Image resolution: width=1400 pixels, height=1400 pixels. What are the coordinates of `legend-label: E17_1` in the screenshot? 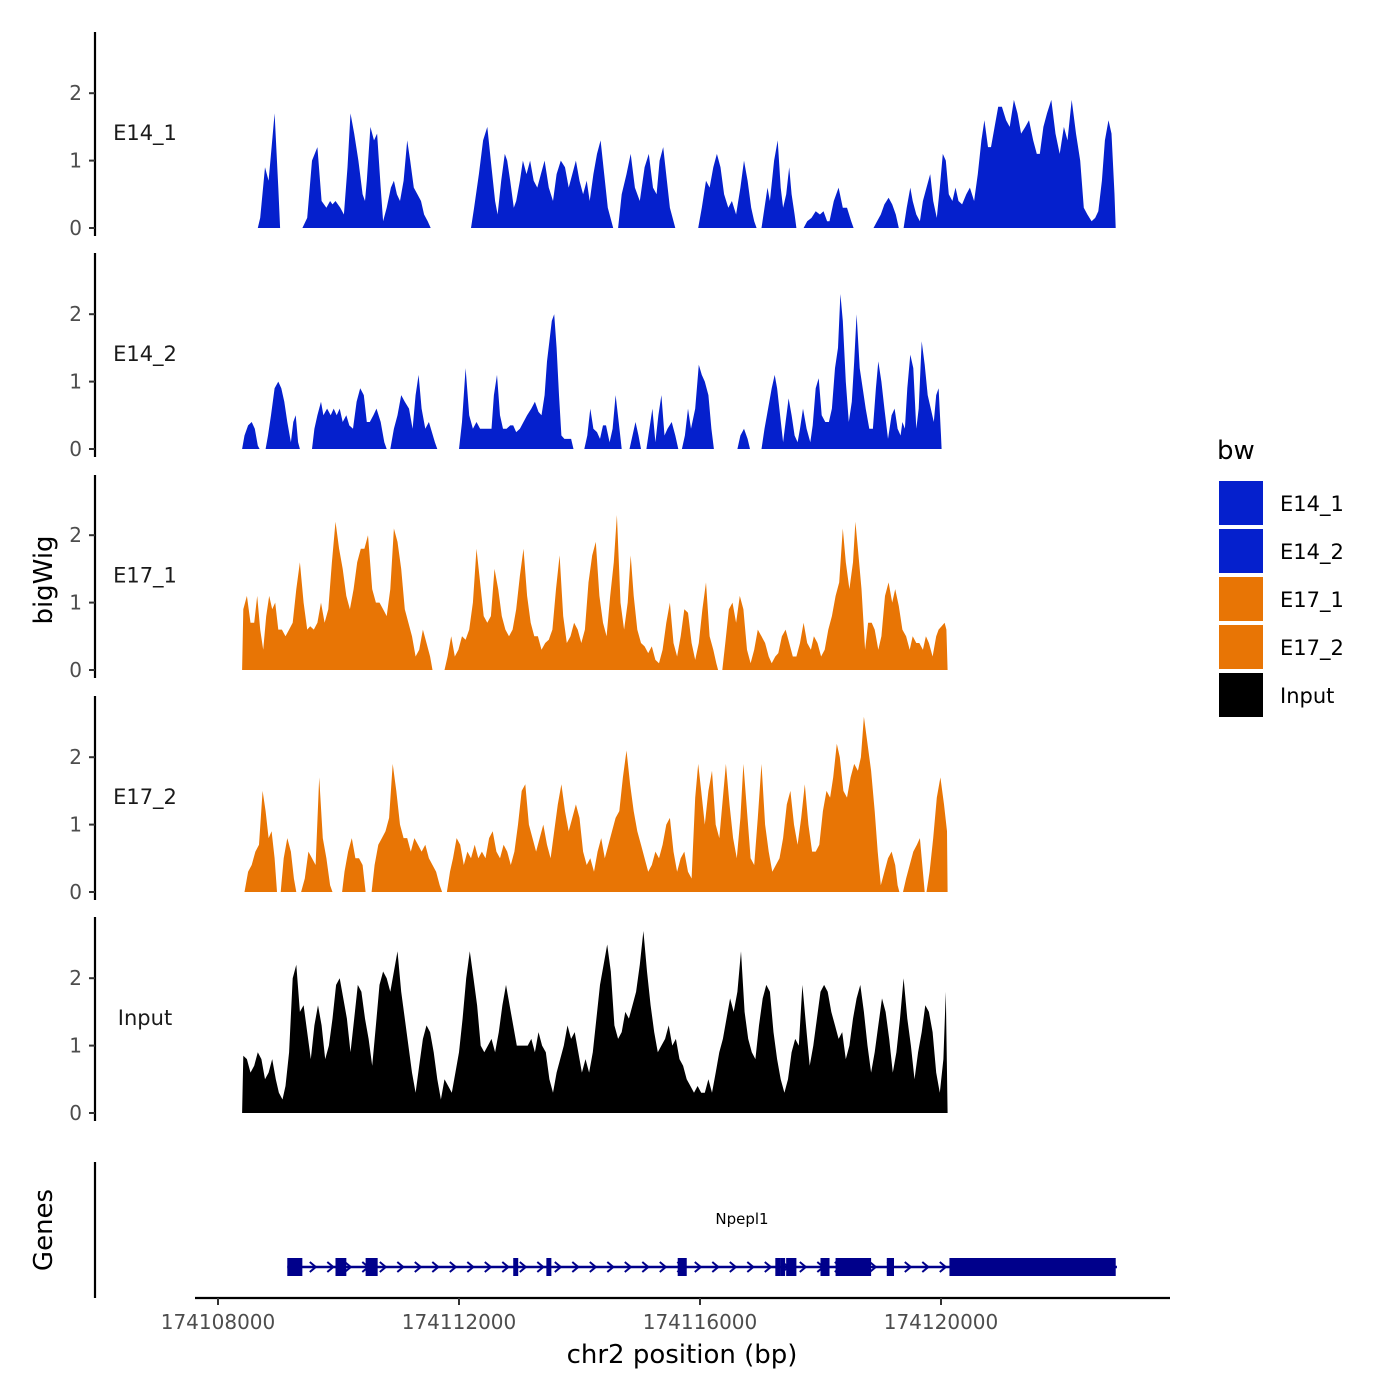 It's located at (1312, 600).